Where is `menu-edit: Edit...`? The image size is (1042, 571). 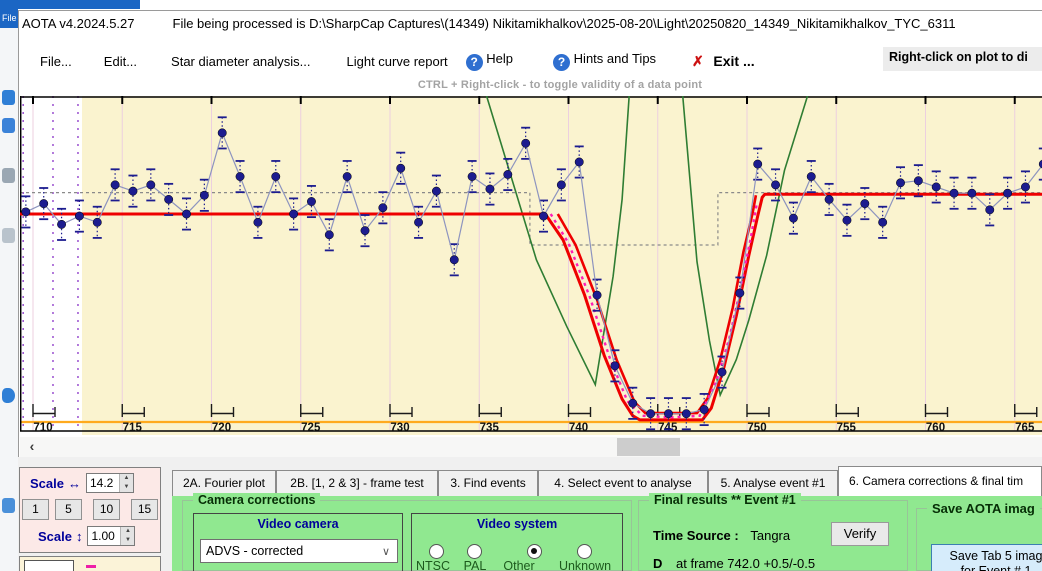 menu-edit: Edit... is located at coordinates (120, 61).